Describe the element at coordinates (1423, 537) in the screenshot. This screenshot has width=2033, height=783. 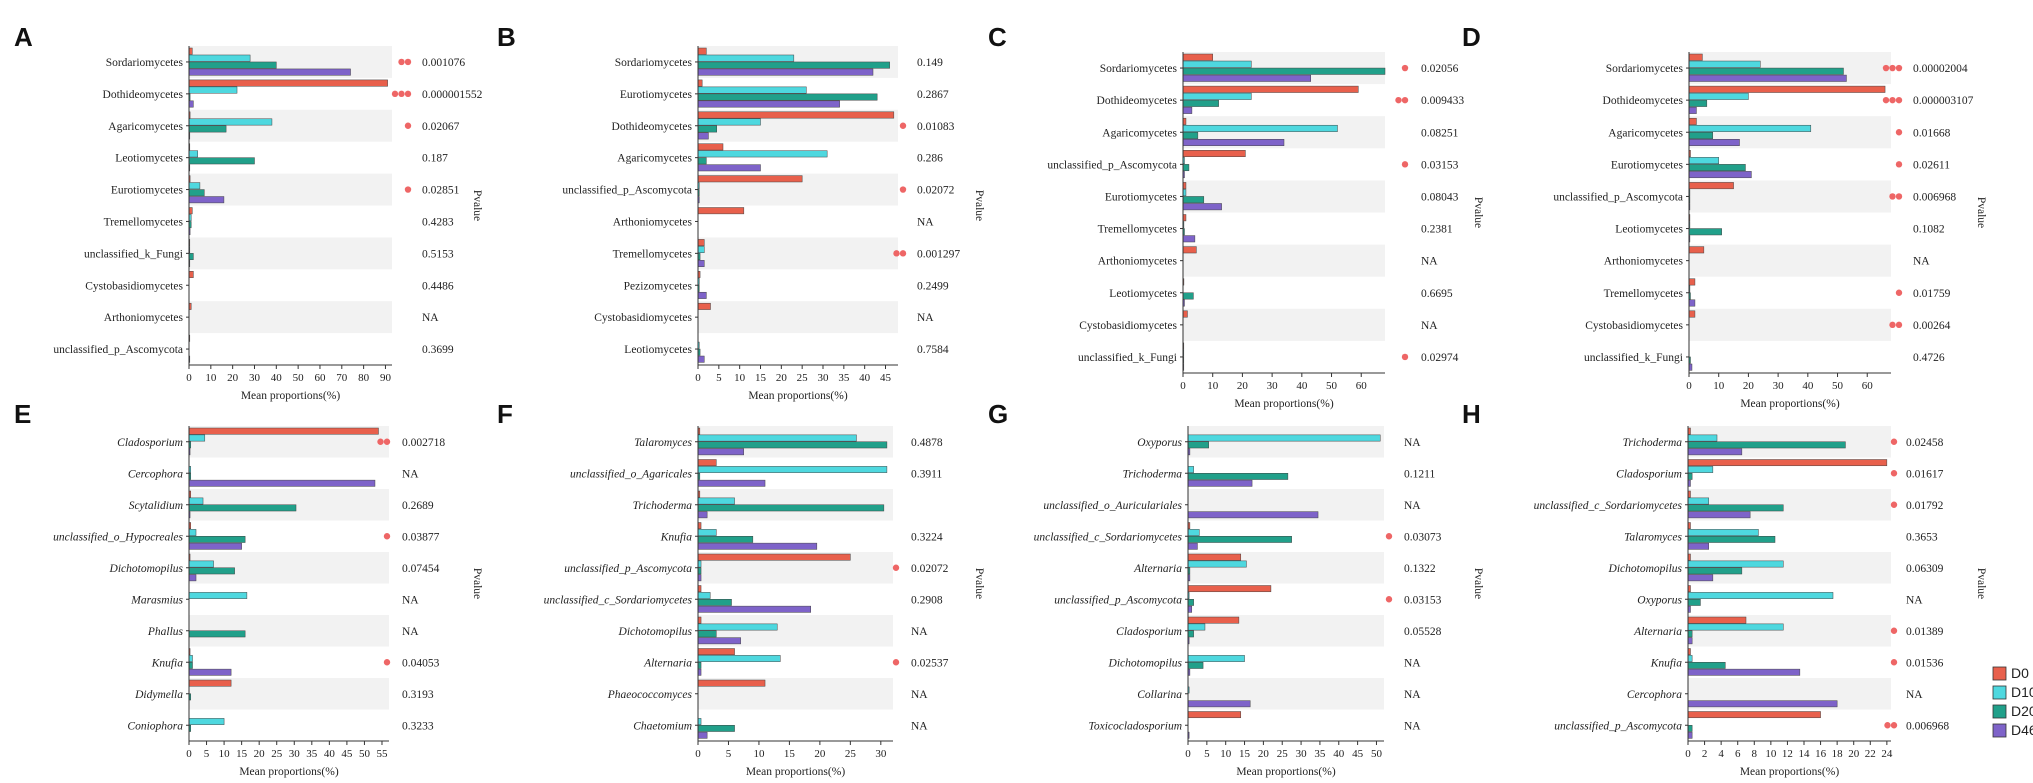
I see `p-value: 0.03073` at that location.